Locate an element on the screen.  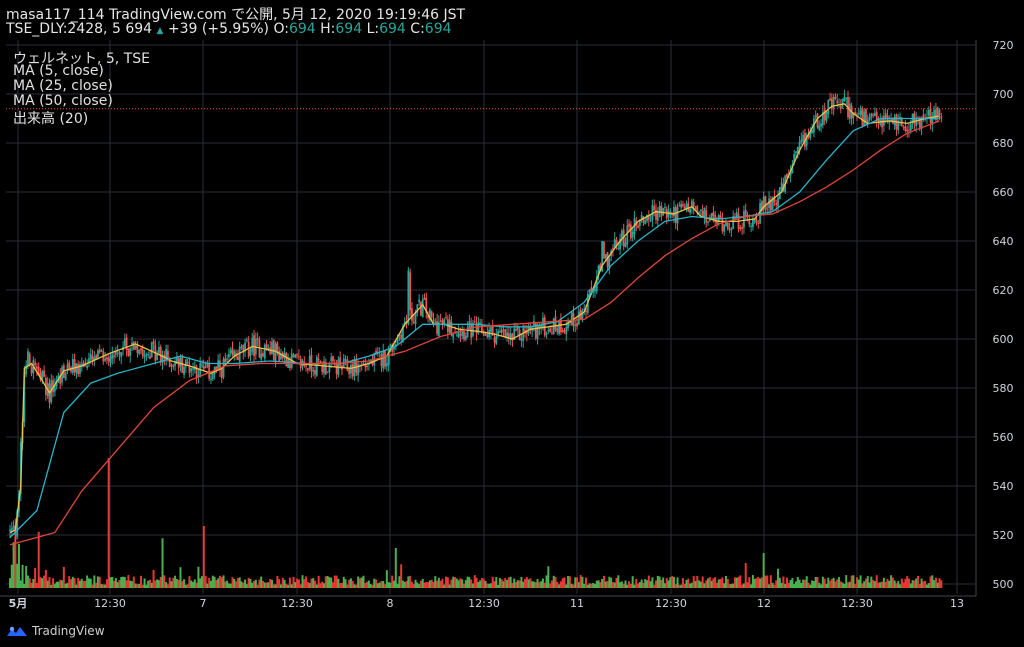
tradingview-logo: TradingView is located at coordinates (55, 631).